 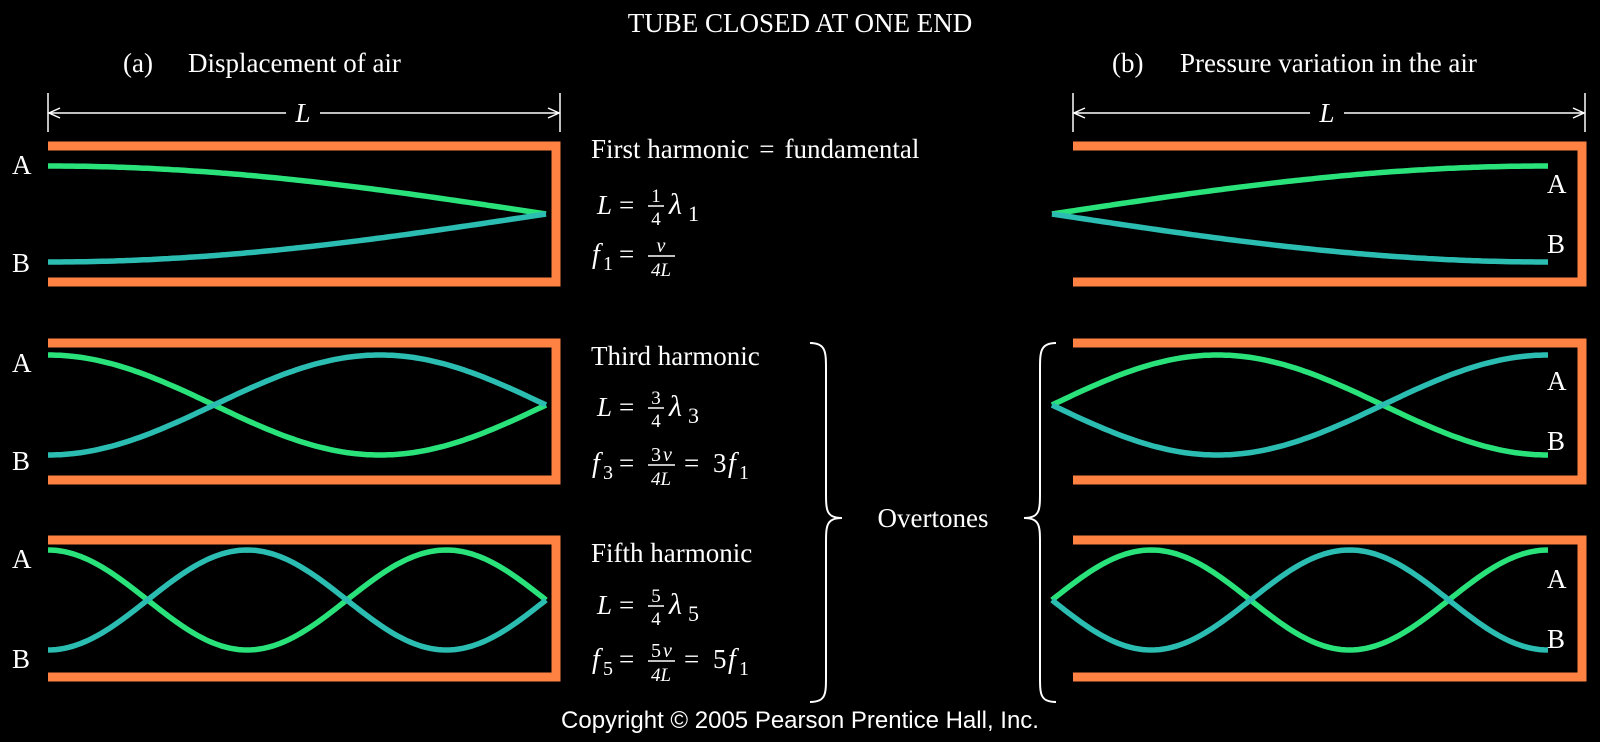 What do you see at coordinates (21, 461) in the screenshot?
I see `label-a-third-lower: B` at bounding box center [21, 461].